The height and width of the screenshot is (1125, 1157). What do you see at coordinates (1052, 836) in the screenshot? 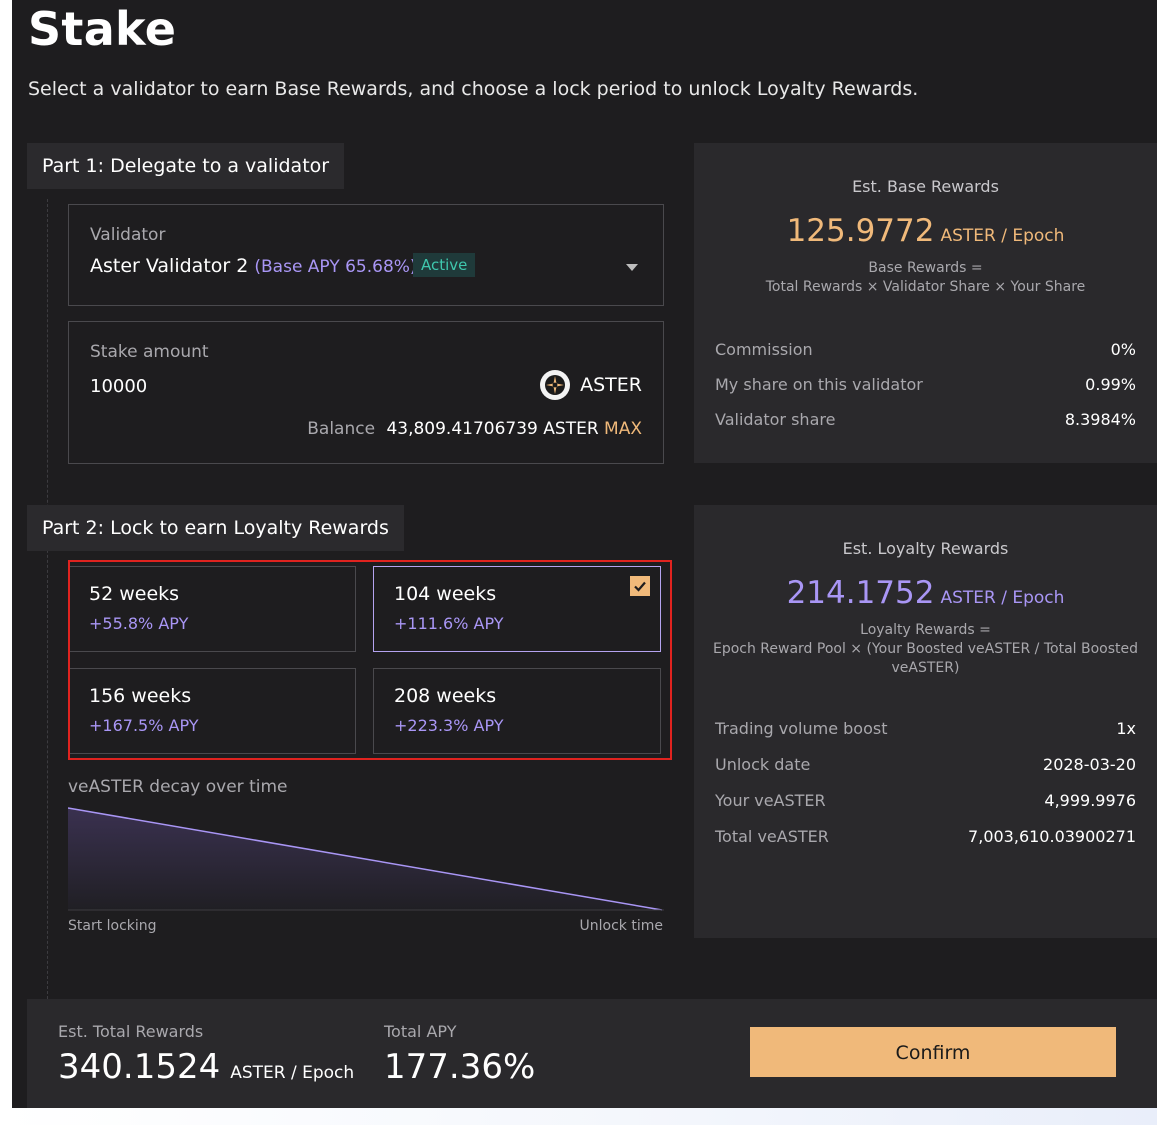
I see `row-value: 7,003,610.03900271` at bounding box center [1052, 836].